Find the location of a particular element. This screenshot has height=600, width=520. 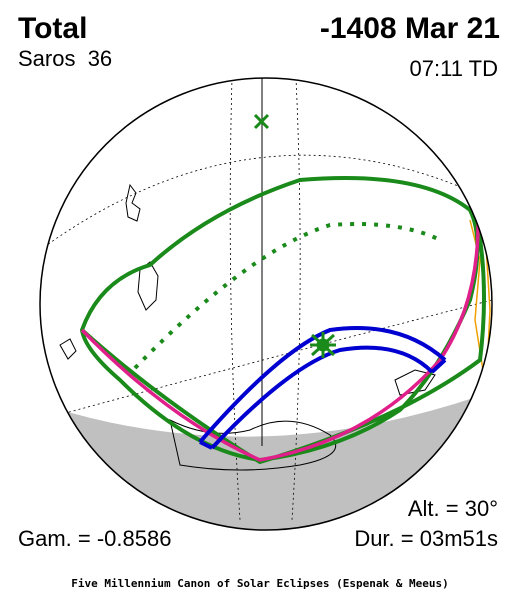

gamma: Gam. = -0.8586 is located at coordinates (94, 538).